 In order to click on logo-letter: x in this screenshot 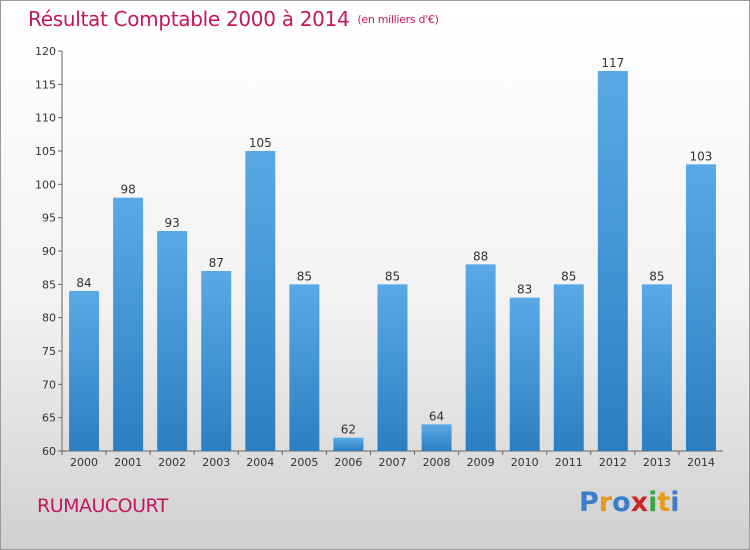, I will do `click(639, 502)`.